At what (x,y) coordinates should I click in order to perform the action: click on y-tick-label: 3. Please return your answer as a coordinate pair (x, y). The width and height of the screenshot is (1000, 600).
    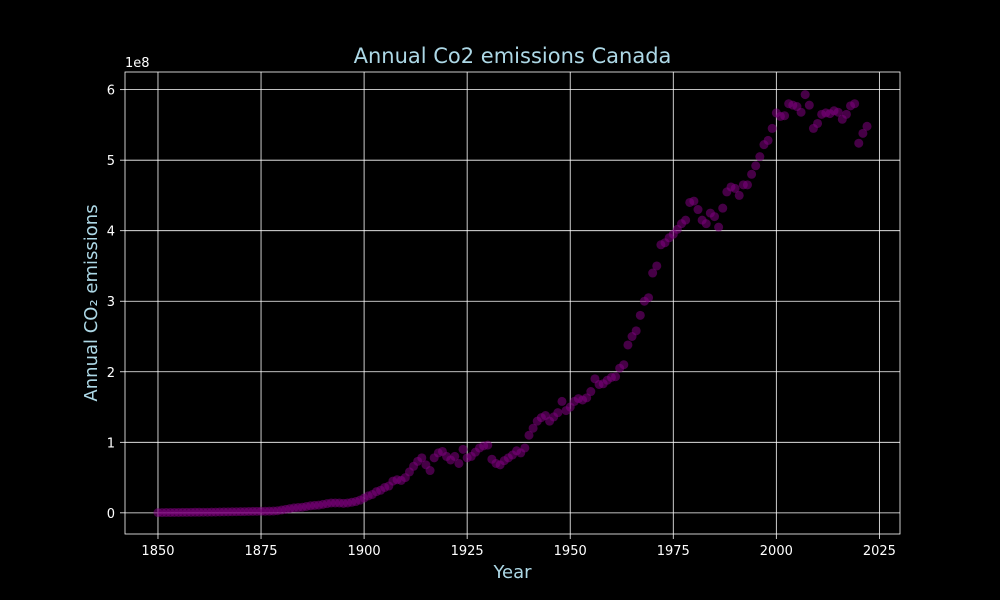
    Looking at the image, I should click on (111, 302).